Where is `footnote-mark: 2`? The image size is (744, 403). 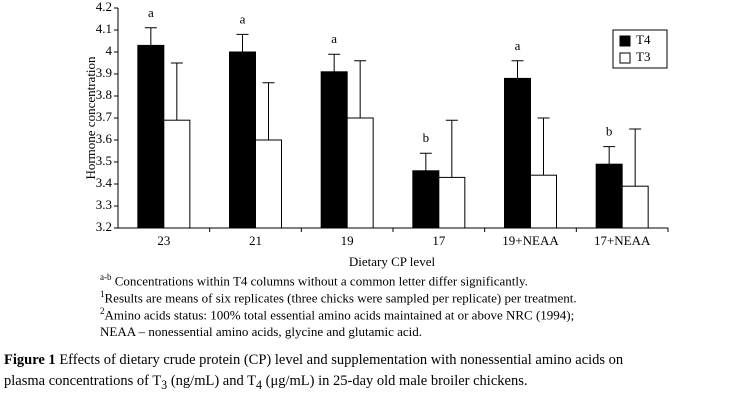 footnote-mark: 2 is located at coordinates (102, 311).